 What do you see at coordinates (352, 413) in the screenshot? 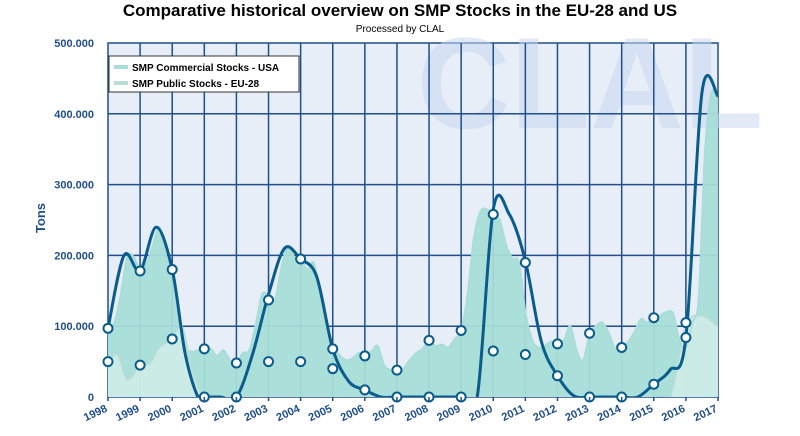
I see `x-tick-label-8: 2006` at bounding box center [352, 413].